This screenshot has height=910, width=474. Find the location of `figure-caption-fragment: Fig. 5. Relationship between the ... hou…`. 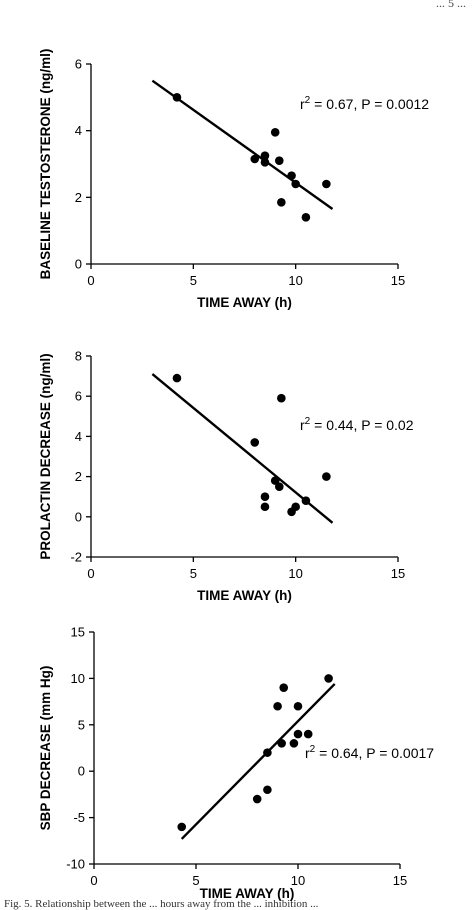

figure-caption-fragment: Fig. 5. Relationship between the ... hou… is located at coordinates (161, 904).